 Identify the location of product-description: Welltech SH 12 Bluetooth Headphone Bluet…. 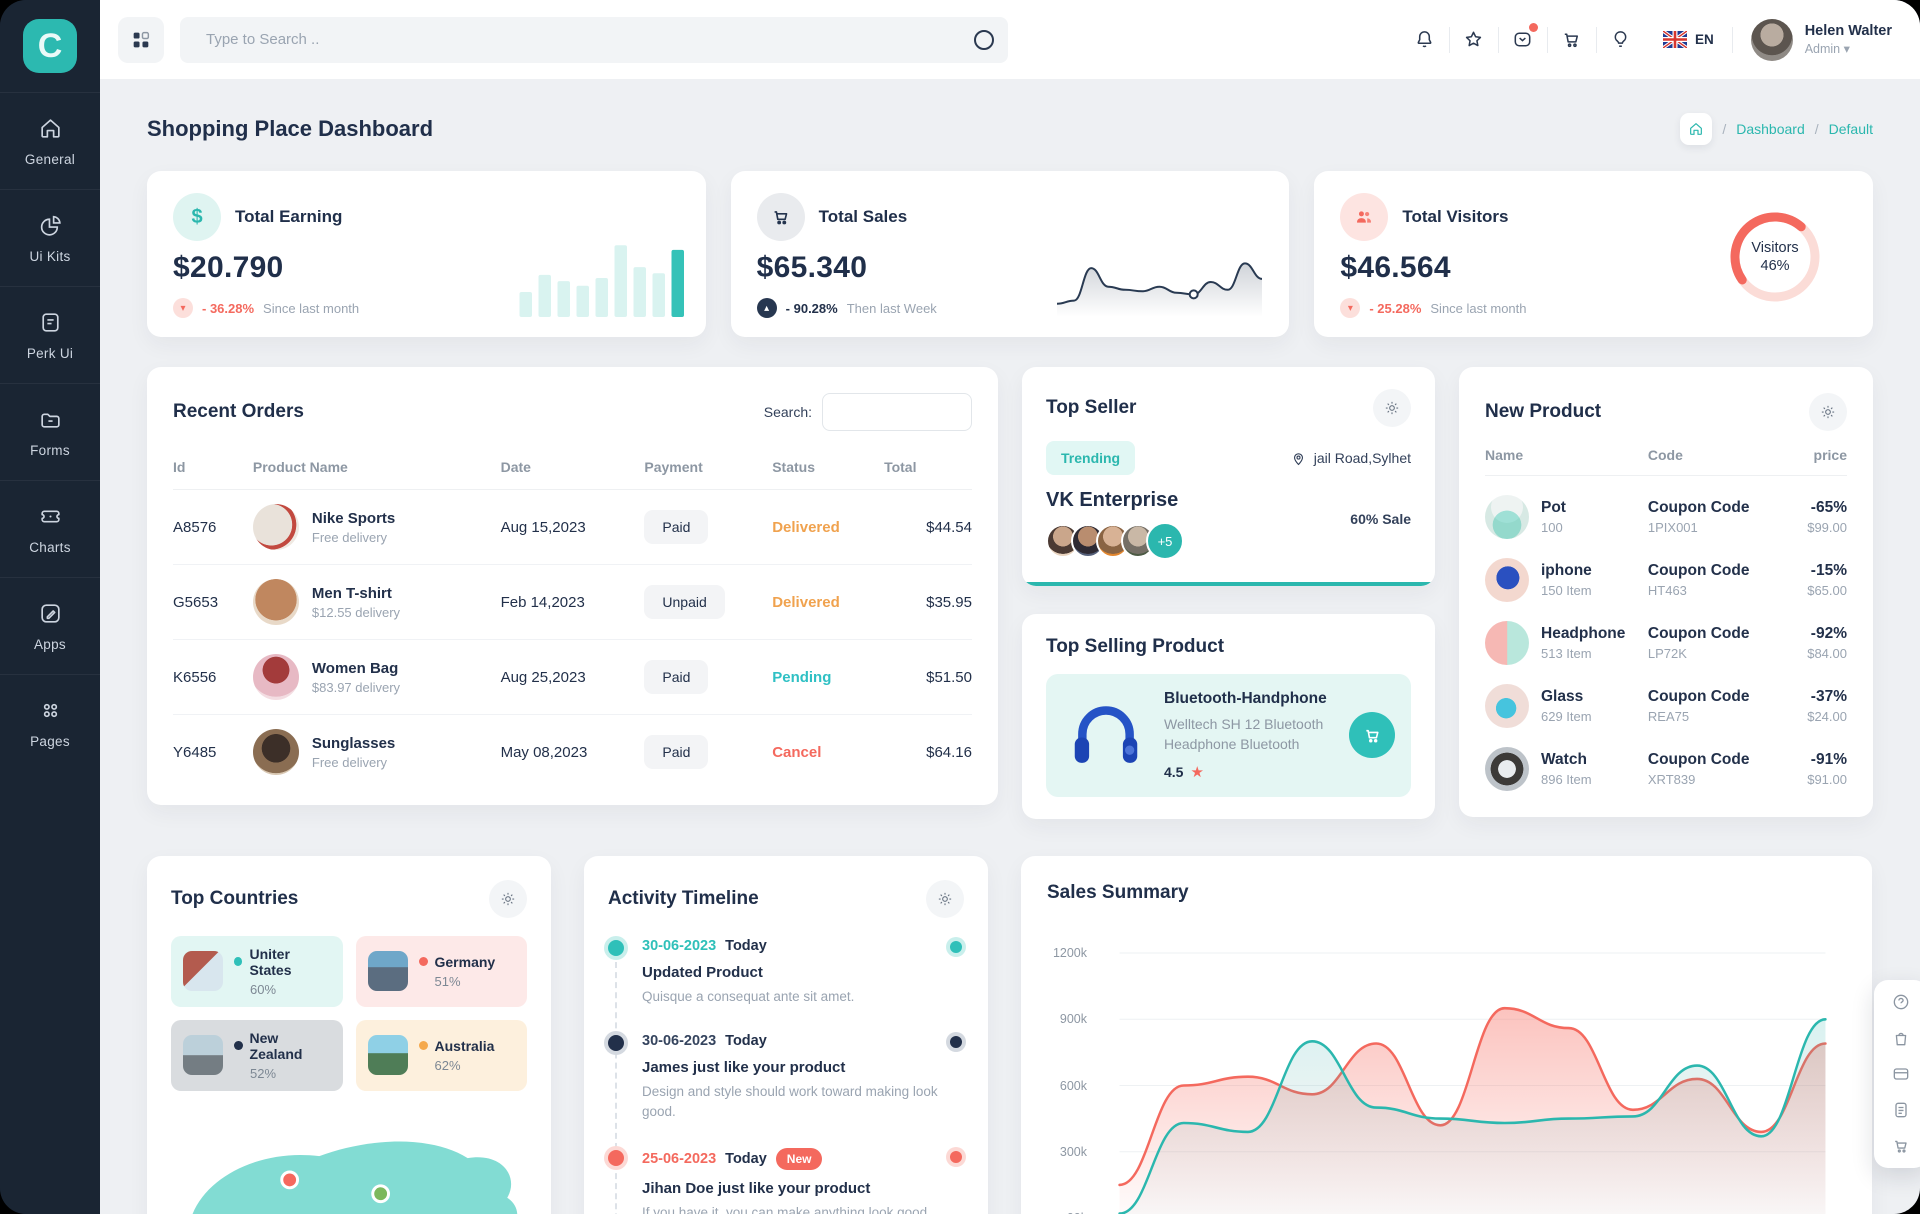
(1244, 734).